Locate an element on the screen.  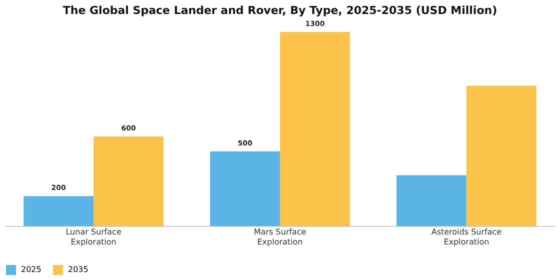
x-tick-label: Lunar Surface Exploration is located at coordinates (94, 237).